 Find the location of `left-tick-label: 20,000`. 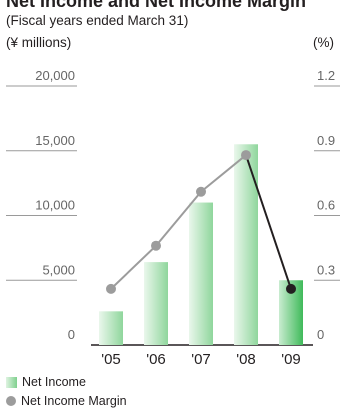

left-tick-label: 20,000 is located at coordinates (55, 75).